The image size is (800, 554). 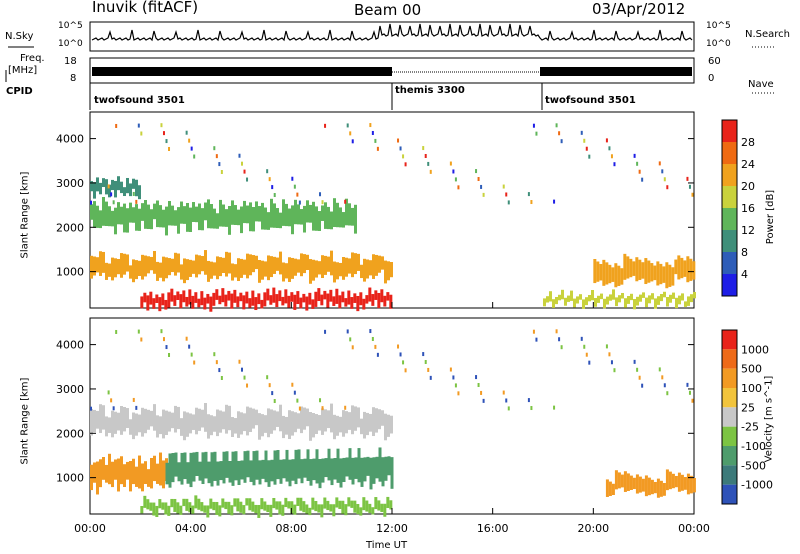 What do you see at coordinates (19, 36) in the screenshot?
I see `nsky-label: N.Sky` at bounding box center [19, 36].